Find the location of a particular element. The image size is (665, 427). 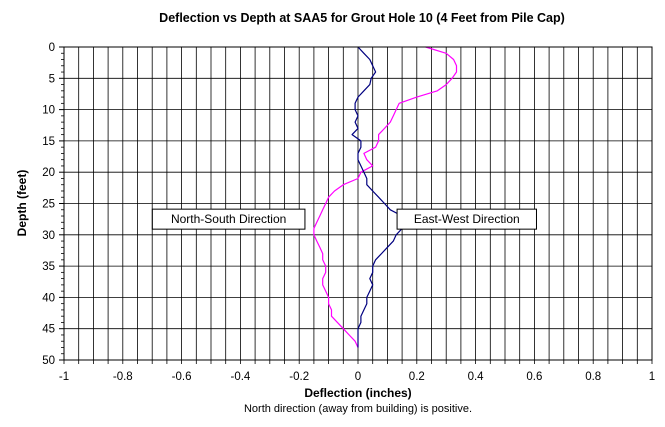

y-tick-labels: 0 5 10 15 20 25 30 35 40 45 50 is located at coordinates (48, 204).